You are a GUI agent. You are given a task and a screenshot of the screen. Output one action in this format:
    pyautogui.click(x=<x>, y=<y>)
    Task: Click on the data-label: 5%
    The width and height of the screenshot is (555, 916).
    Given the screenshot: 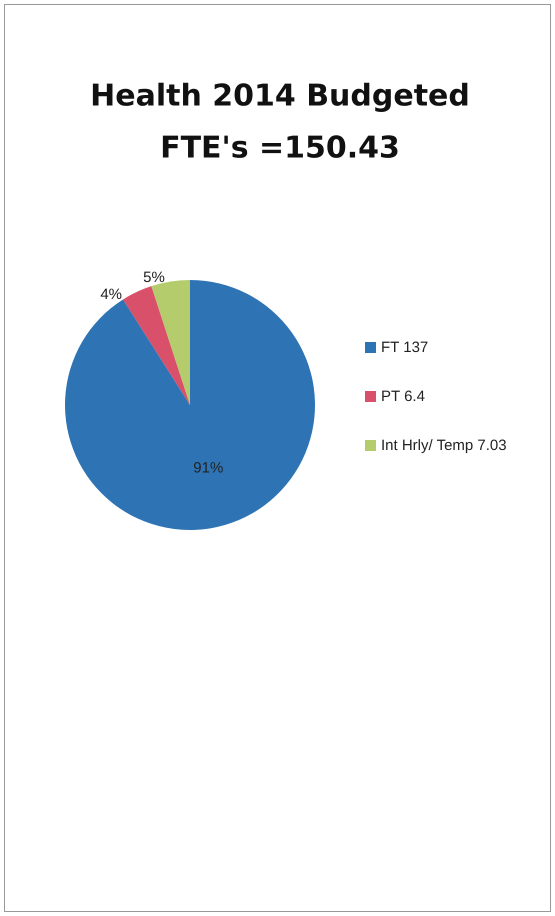 What is the action you would take?
    pyautogui.click(x=154, y=277)
    